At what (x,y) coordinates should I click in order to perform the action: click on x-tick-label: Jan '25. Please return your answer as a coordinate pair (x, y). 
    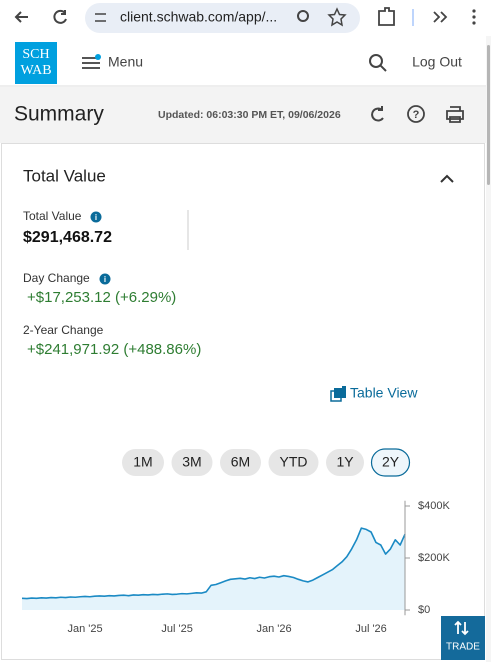
    Looking at the image, I should click on (84, 629).